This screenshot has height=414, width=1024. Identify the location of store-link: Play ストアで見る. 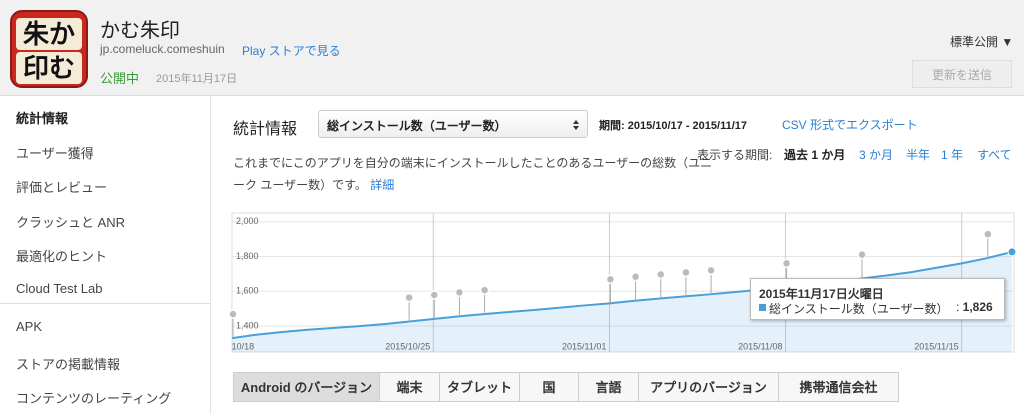
(291, 51).